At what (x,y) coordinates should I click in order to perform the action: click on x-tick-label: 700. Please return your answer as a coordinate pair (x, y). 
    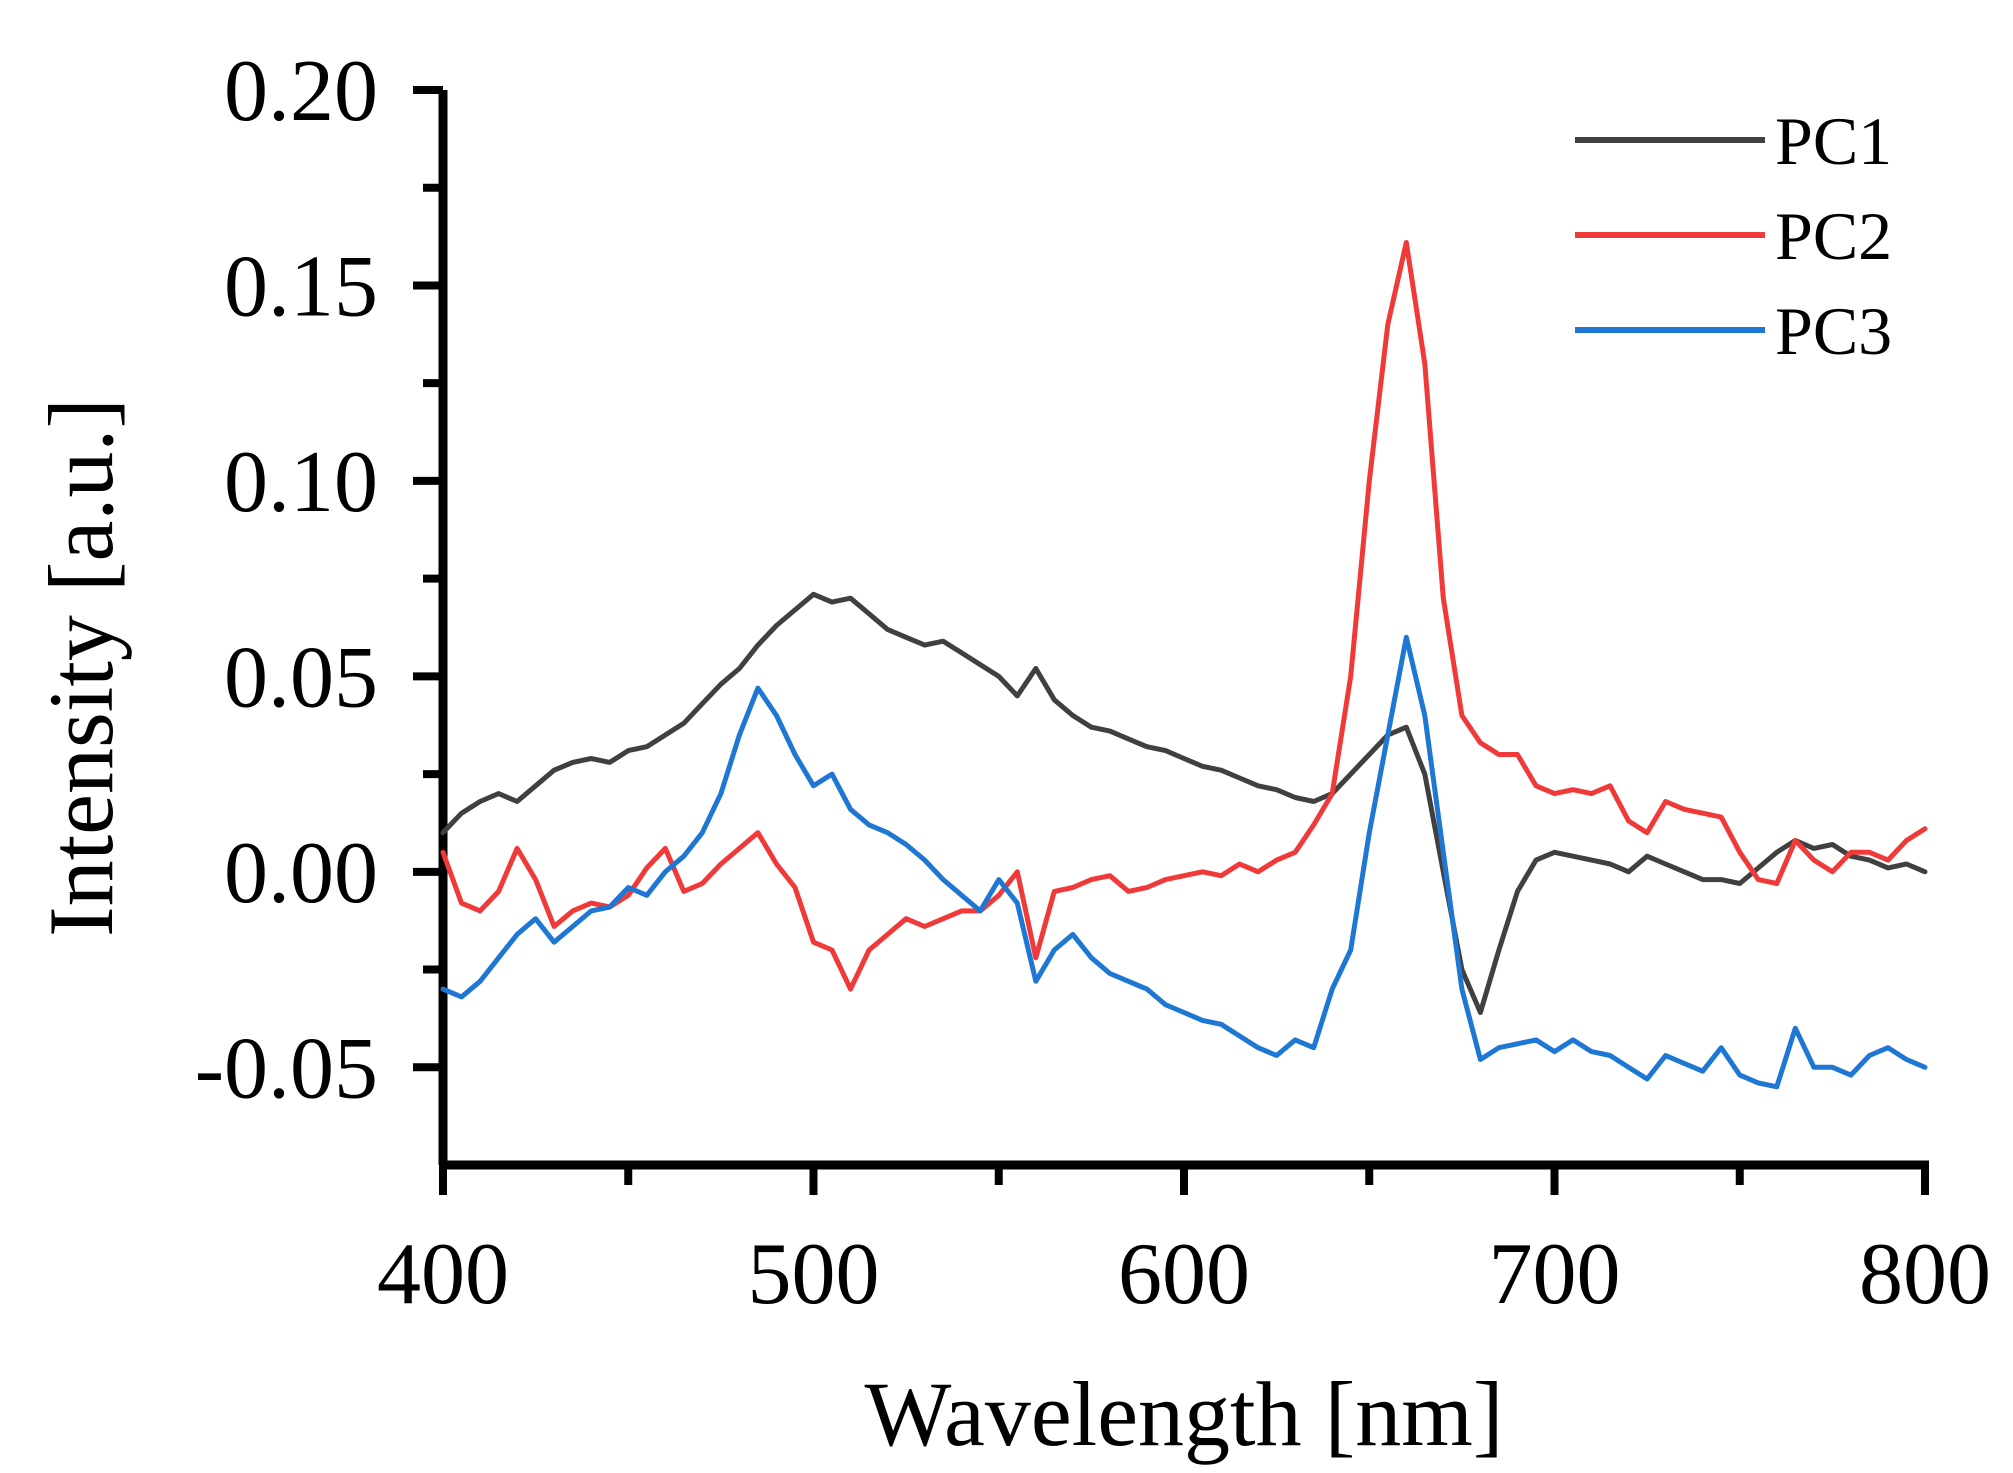
    Looking at the image, I should click on (1555, 1274).